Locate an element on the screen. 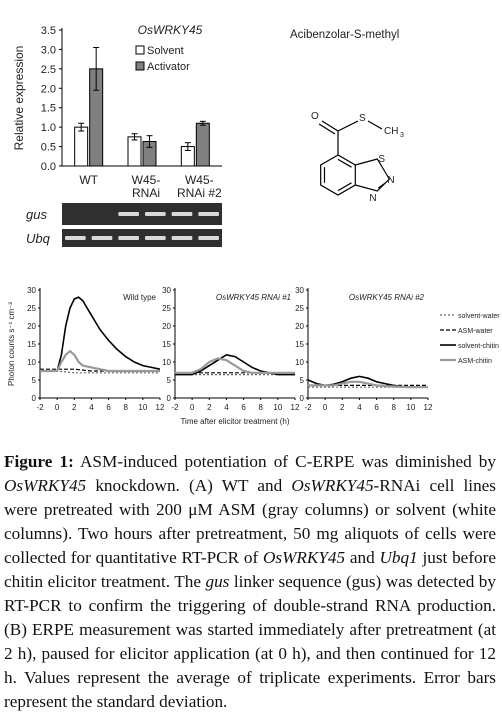 This screenshot has width=502, height=714. line-ASM-water is located at coordinates (100, 370).